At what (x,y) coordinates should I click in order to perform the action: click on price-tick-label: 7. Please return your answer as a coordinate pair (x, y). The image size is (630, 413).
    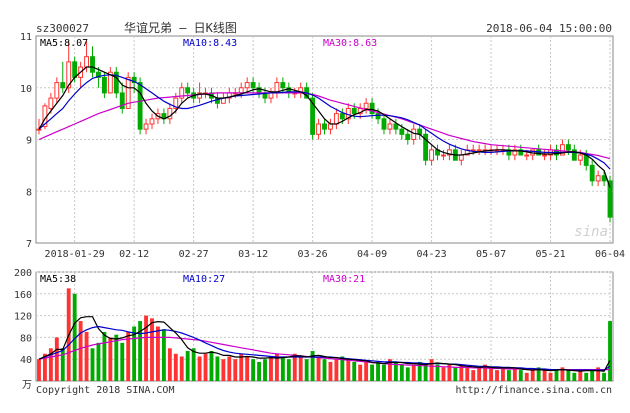
    Looking at the image, I should click on (29, 244).